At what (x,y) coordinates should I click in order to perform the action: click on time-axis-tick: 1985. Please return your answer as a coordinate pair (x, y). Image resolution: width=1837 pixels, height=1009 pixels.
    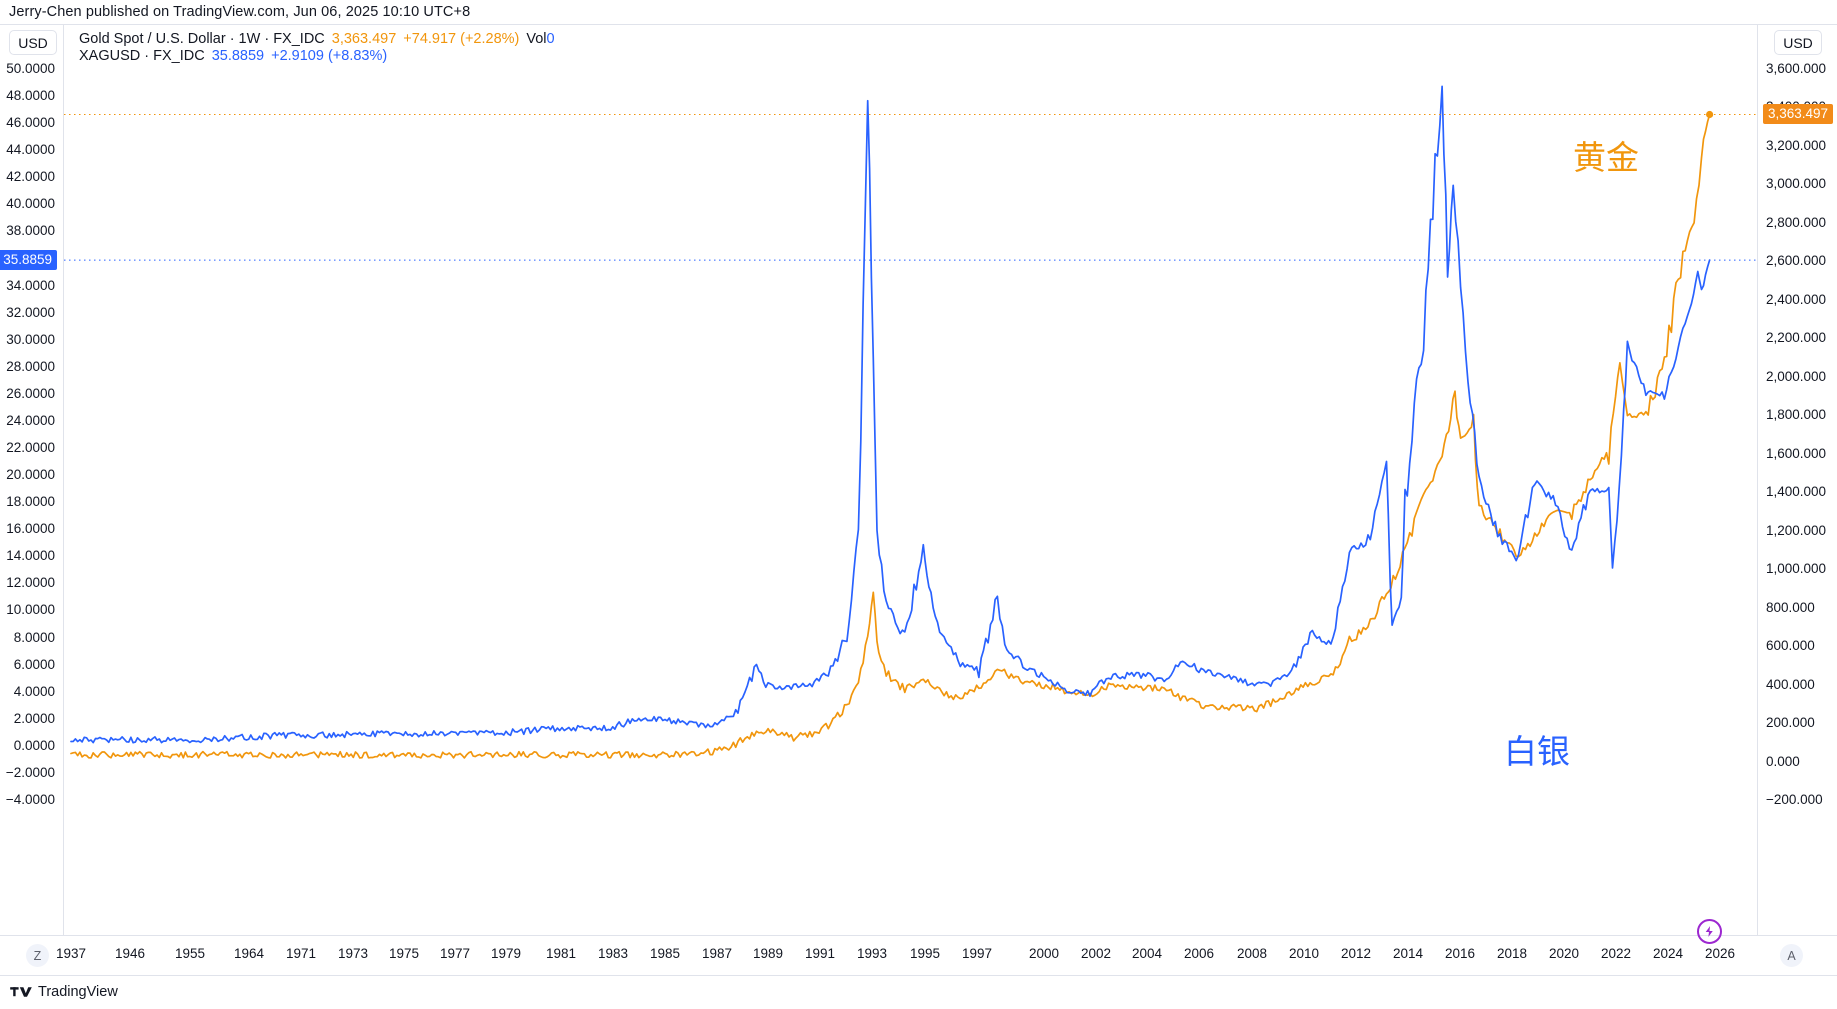
    Looking at the image, I should click on (665, 953).